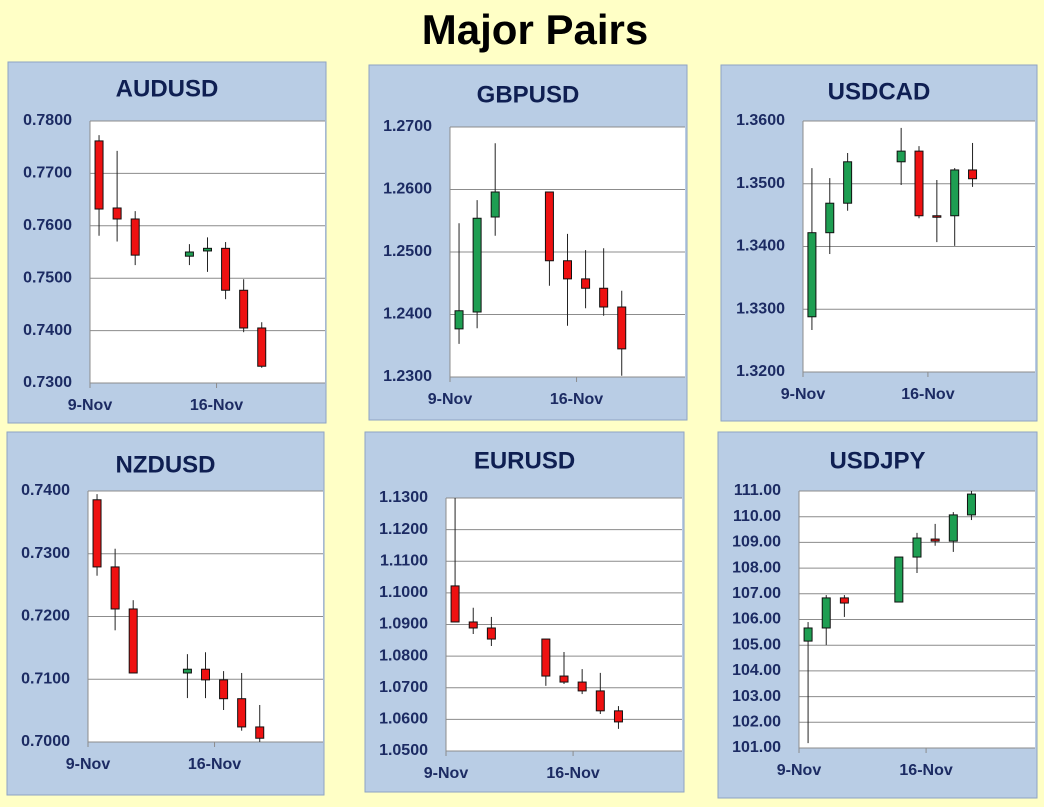 The width and height of the screenshot is (1044, 807). I want to click on y-tick-label: 0.7100, so click(45, 678).